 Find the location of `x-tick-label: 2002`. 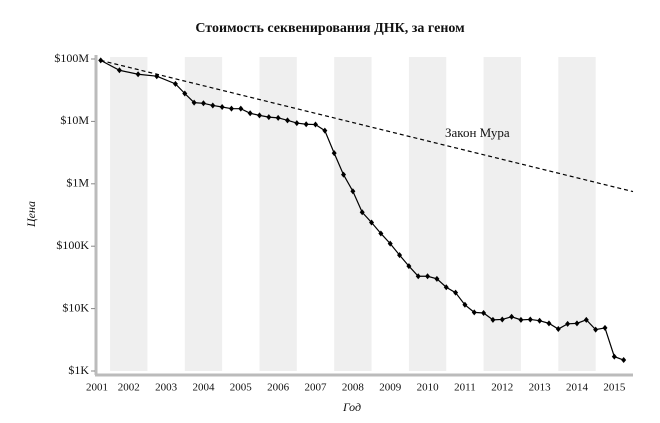

x-tick-label: 2002 is located at coordinates (129, 388).